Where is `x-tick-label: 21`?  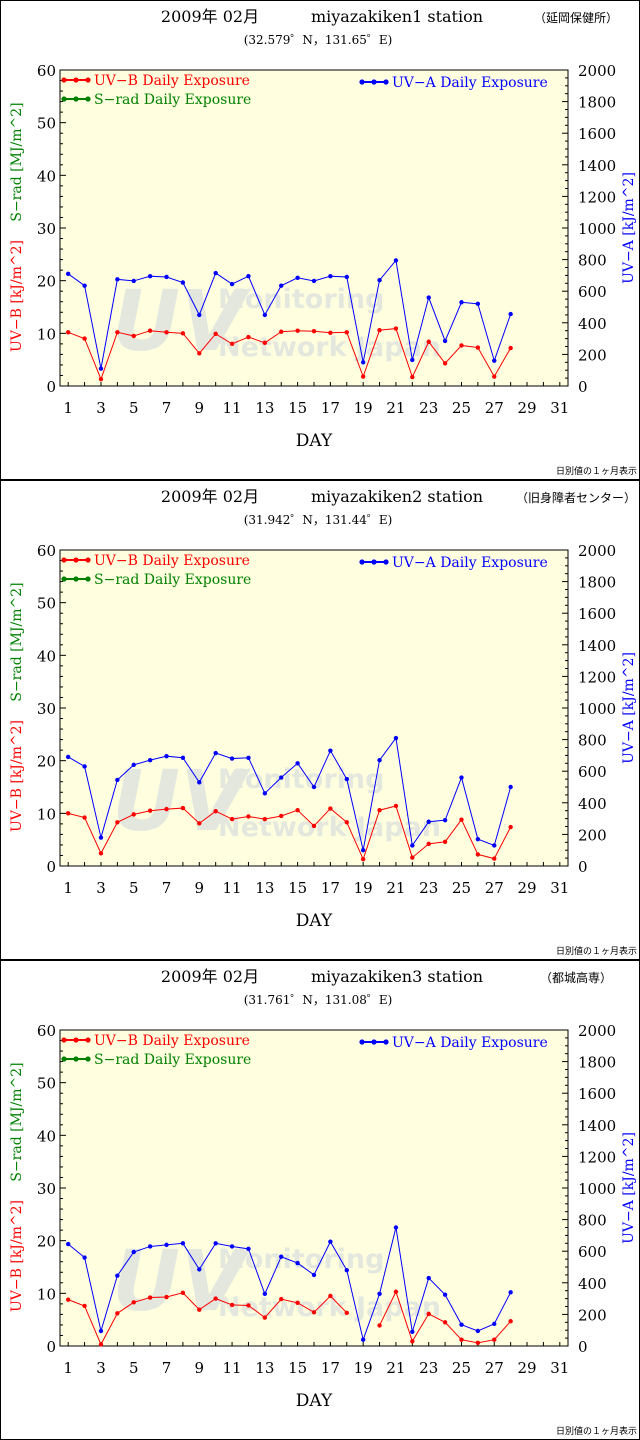
x-tick-label: 21 is located at coordinates (395, 1368).